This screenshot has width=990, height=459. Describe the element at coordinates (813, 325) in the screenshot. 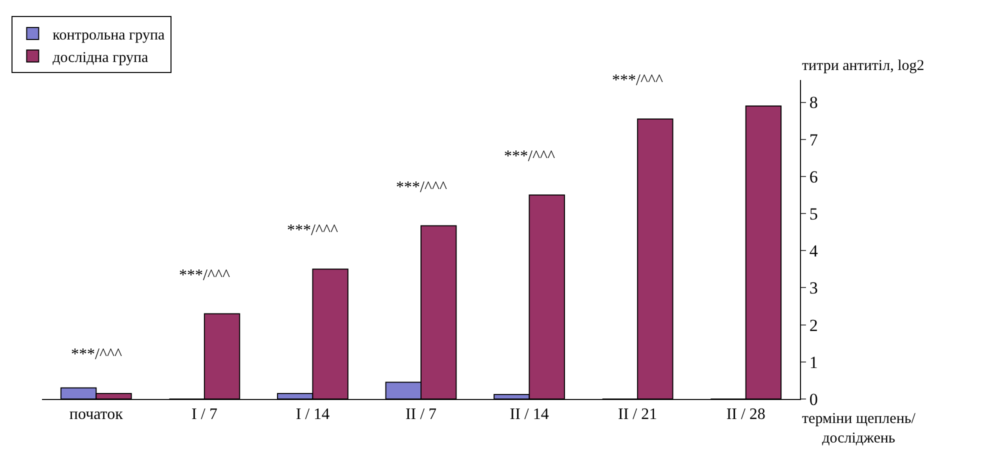

I see `y-tick-label: 2` at that location.